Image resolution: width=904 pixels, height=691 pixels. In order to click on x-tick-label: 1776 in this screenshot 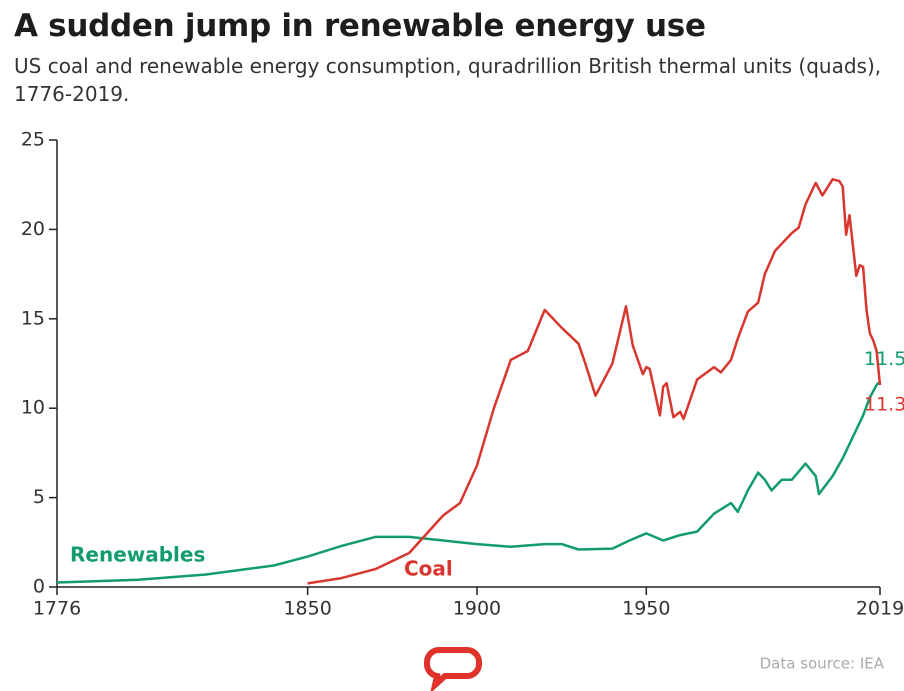, I will do `click(57, 609)`.